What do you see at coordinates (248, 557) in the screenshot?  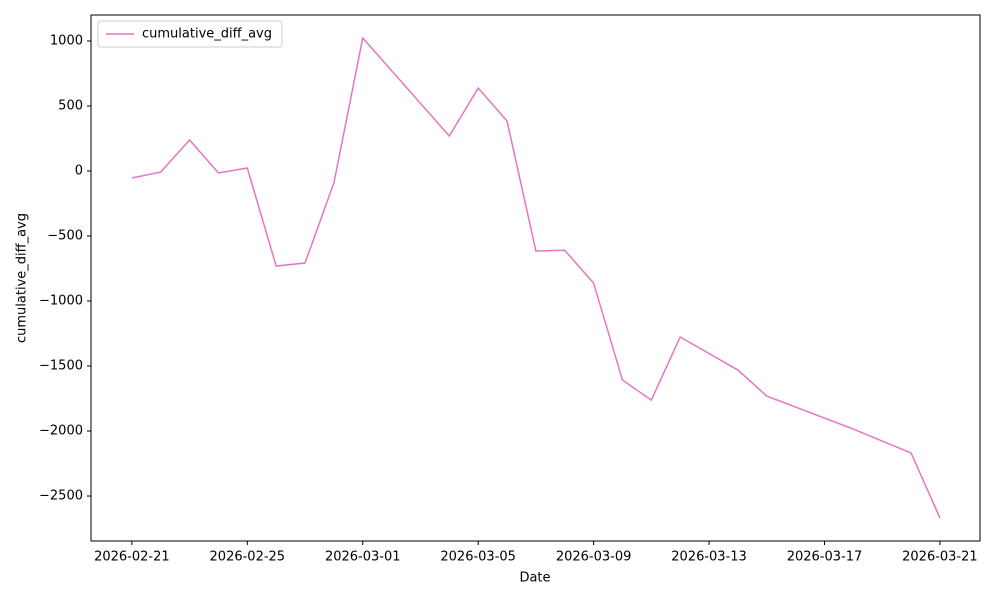 I see `x-tick-label: 2026-02-25` at bounding box center [248, 557].